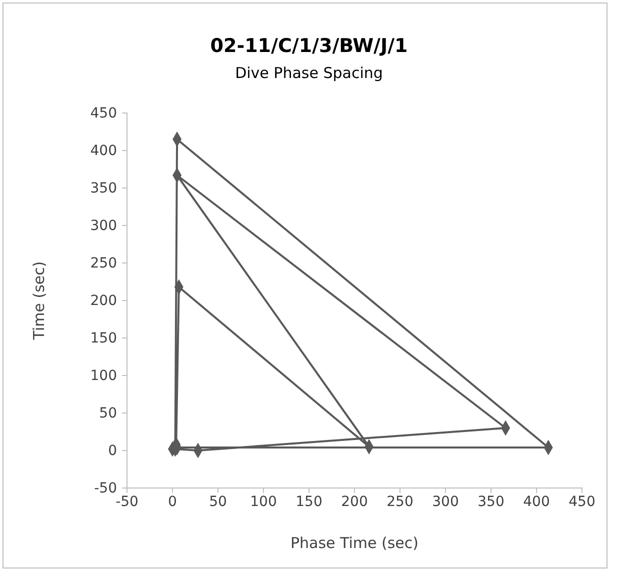 Image resolution: width=619 pixels, height=580 pixels. Describe the element at coordinates (309, 46) in the screenshot. I see `chart-title: 02-11/C/1/3/BW/J/1` at that location.